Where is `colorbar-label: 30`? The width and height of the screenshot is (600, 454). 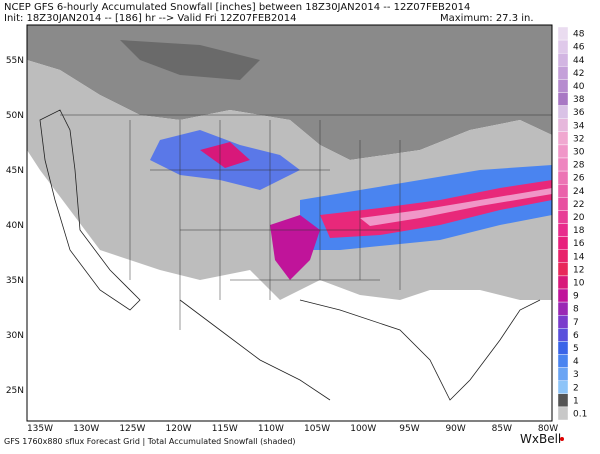 colorbar-label: 30 is located at coordinates (579, 152).